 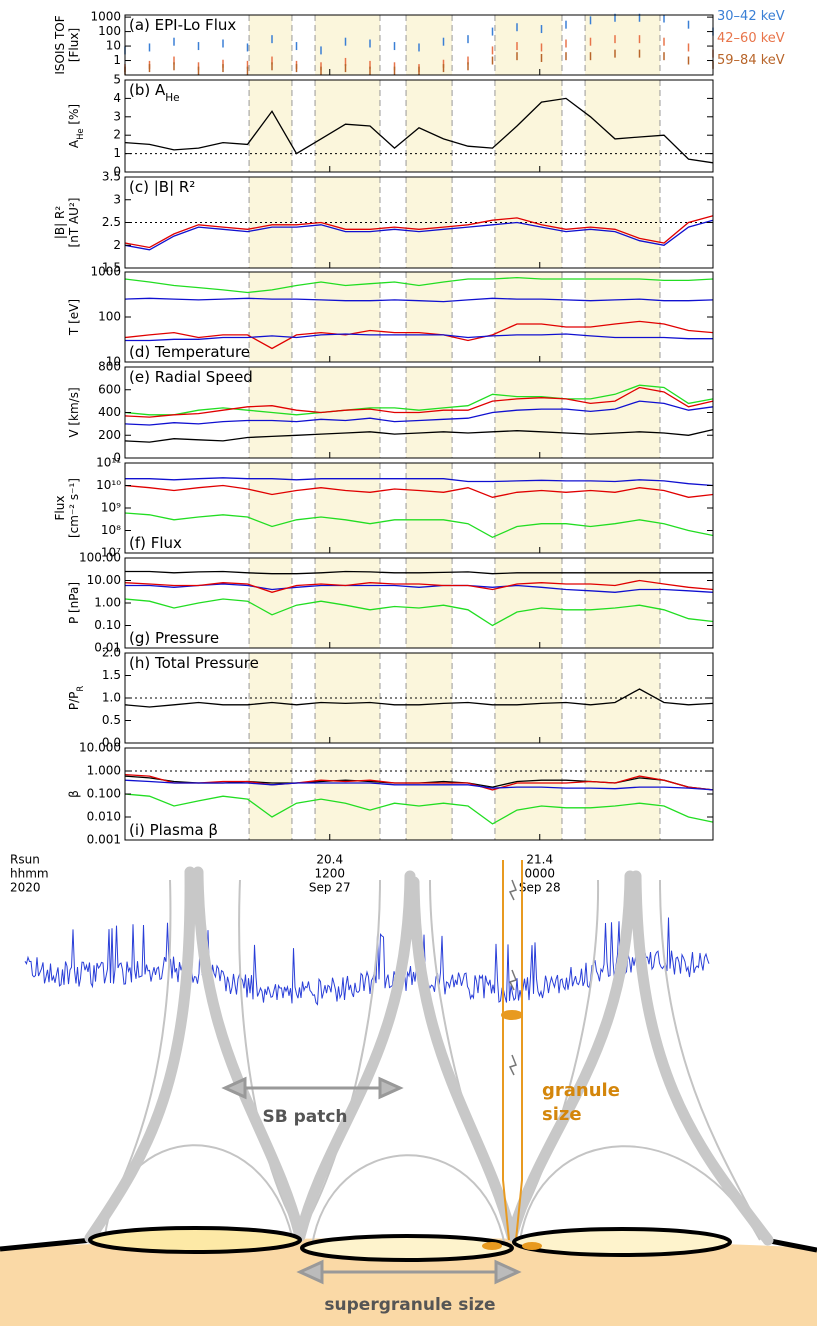 What do you see at coordinates (80, 689) in the screenshot?
I see `y-axis-label-sub: R` at bounding box center [80, 689].